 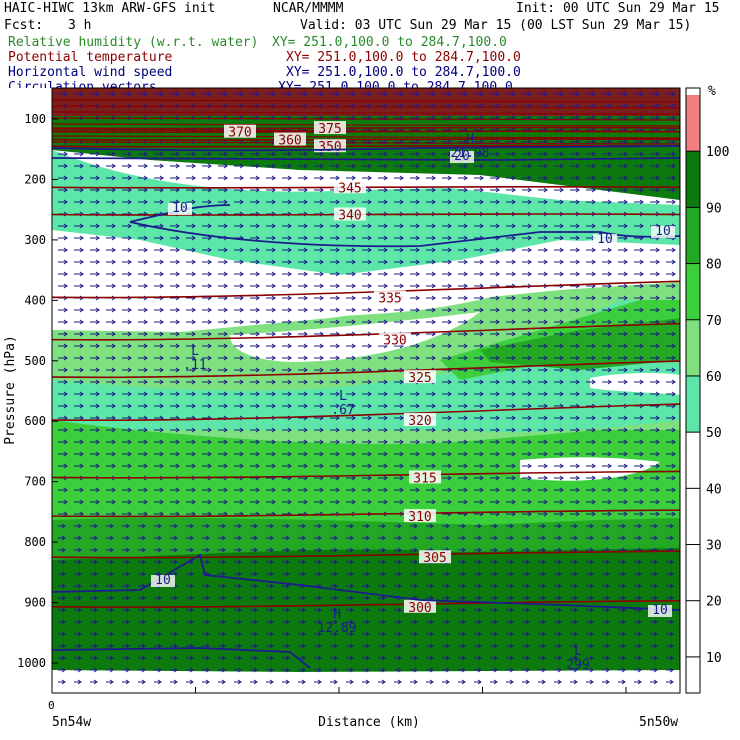 What do you see at coordinates (180, 208) in the screenshot?
I see `wind-label-0: 10` at bounding box center [180, 208].